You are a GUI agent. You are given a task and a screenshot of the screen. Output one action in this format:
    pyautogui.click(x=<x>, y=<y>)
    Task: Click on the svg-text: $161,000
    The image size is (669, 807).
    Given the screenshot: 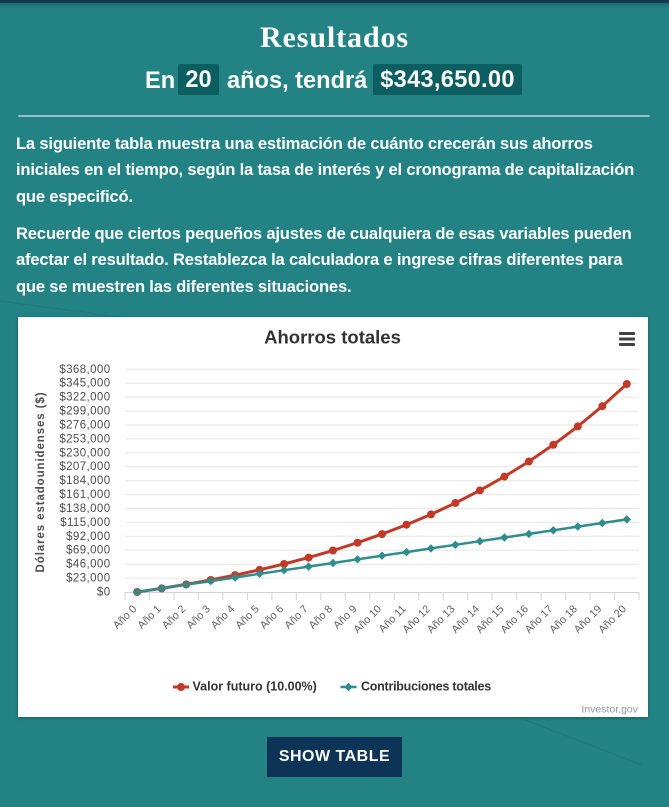 What is the action you would take?
    pyautogui.click(x=84, y=495)
    